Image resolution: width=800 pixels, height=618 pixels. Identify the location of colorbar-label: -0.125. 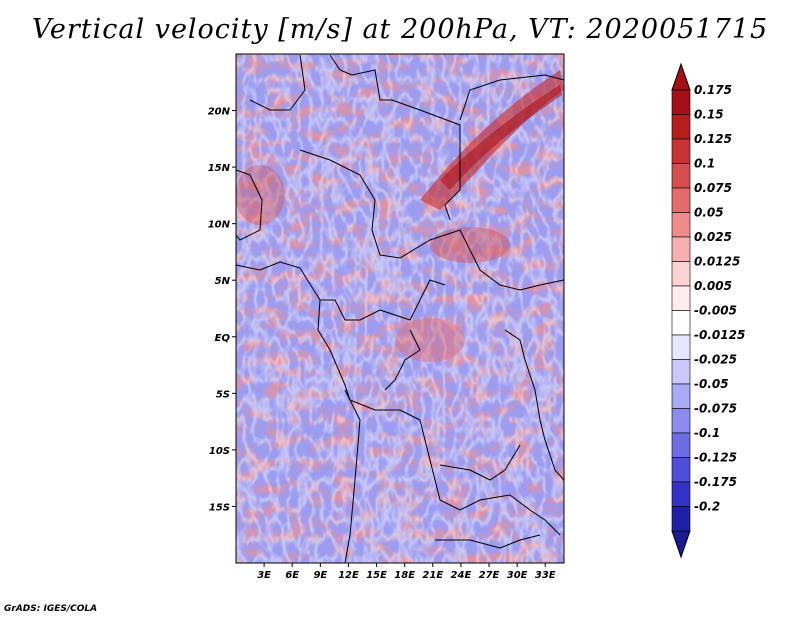
(715, 458).